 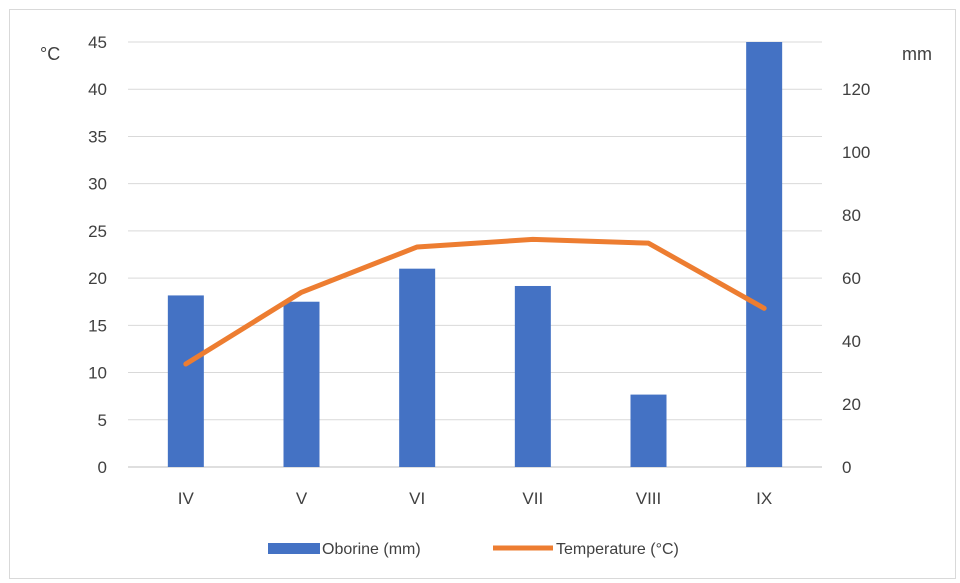 What do you see at coordinates (102, 420) in the screenshot?
I see `left-tick-label: 5` at bounding box center [102, 420].